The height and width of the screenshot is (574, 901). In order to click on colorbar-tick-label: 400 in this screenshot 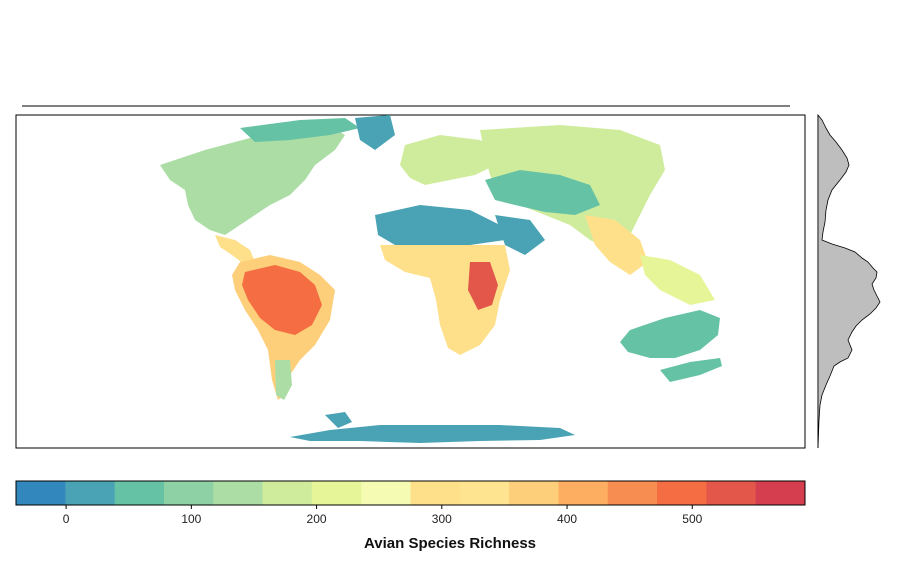, I will do `click(567, 519)`.